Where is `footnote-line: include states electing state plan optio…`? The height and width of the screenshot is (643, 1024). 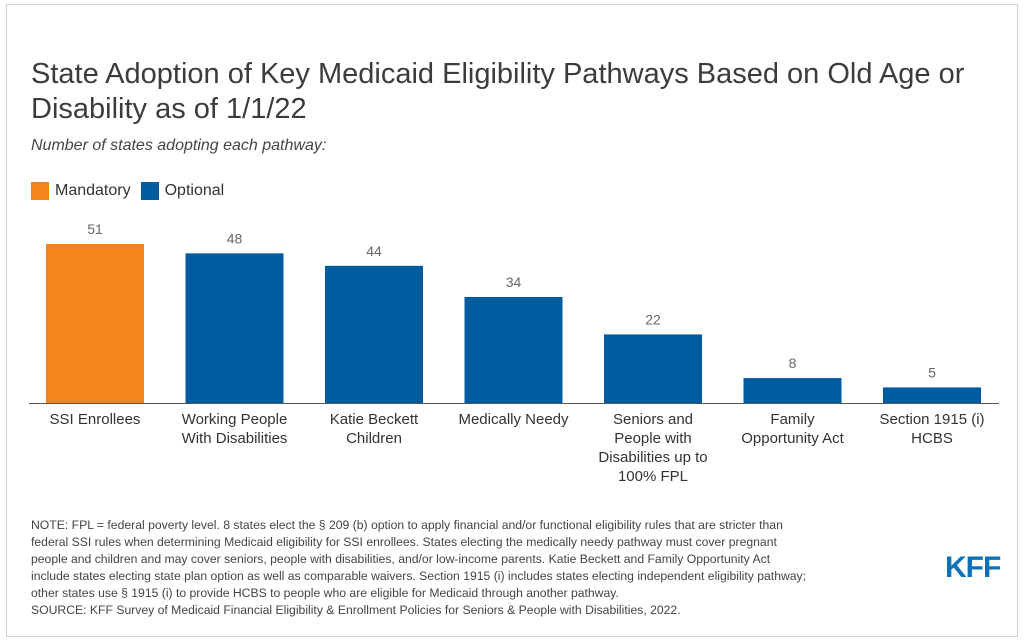 footnote-line: include states electing state plan optio… is located at coordinates (419, 576).